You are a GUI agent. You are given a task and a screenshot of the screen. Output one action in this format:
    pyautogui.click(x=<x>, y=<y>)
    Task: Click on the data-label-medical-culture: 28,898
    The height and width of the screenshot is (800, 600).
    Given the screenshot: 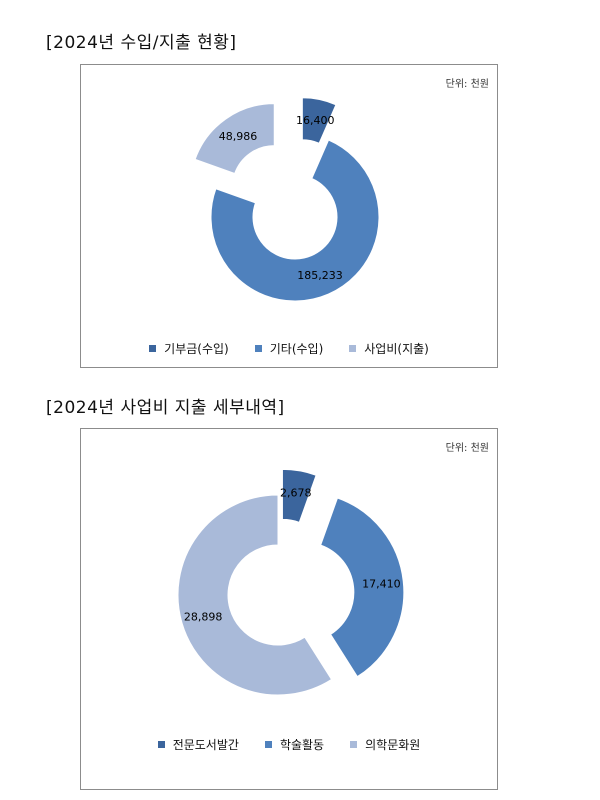 What is the action you would take?
    pyautogui.click(x=203, y=617)
    